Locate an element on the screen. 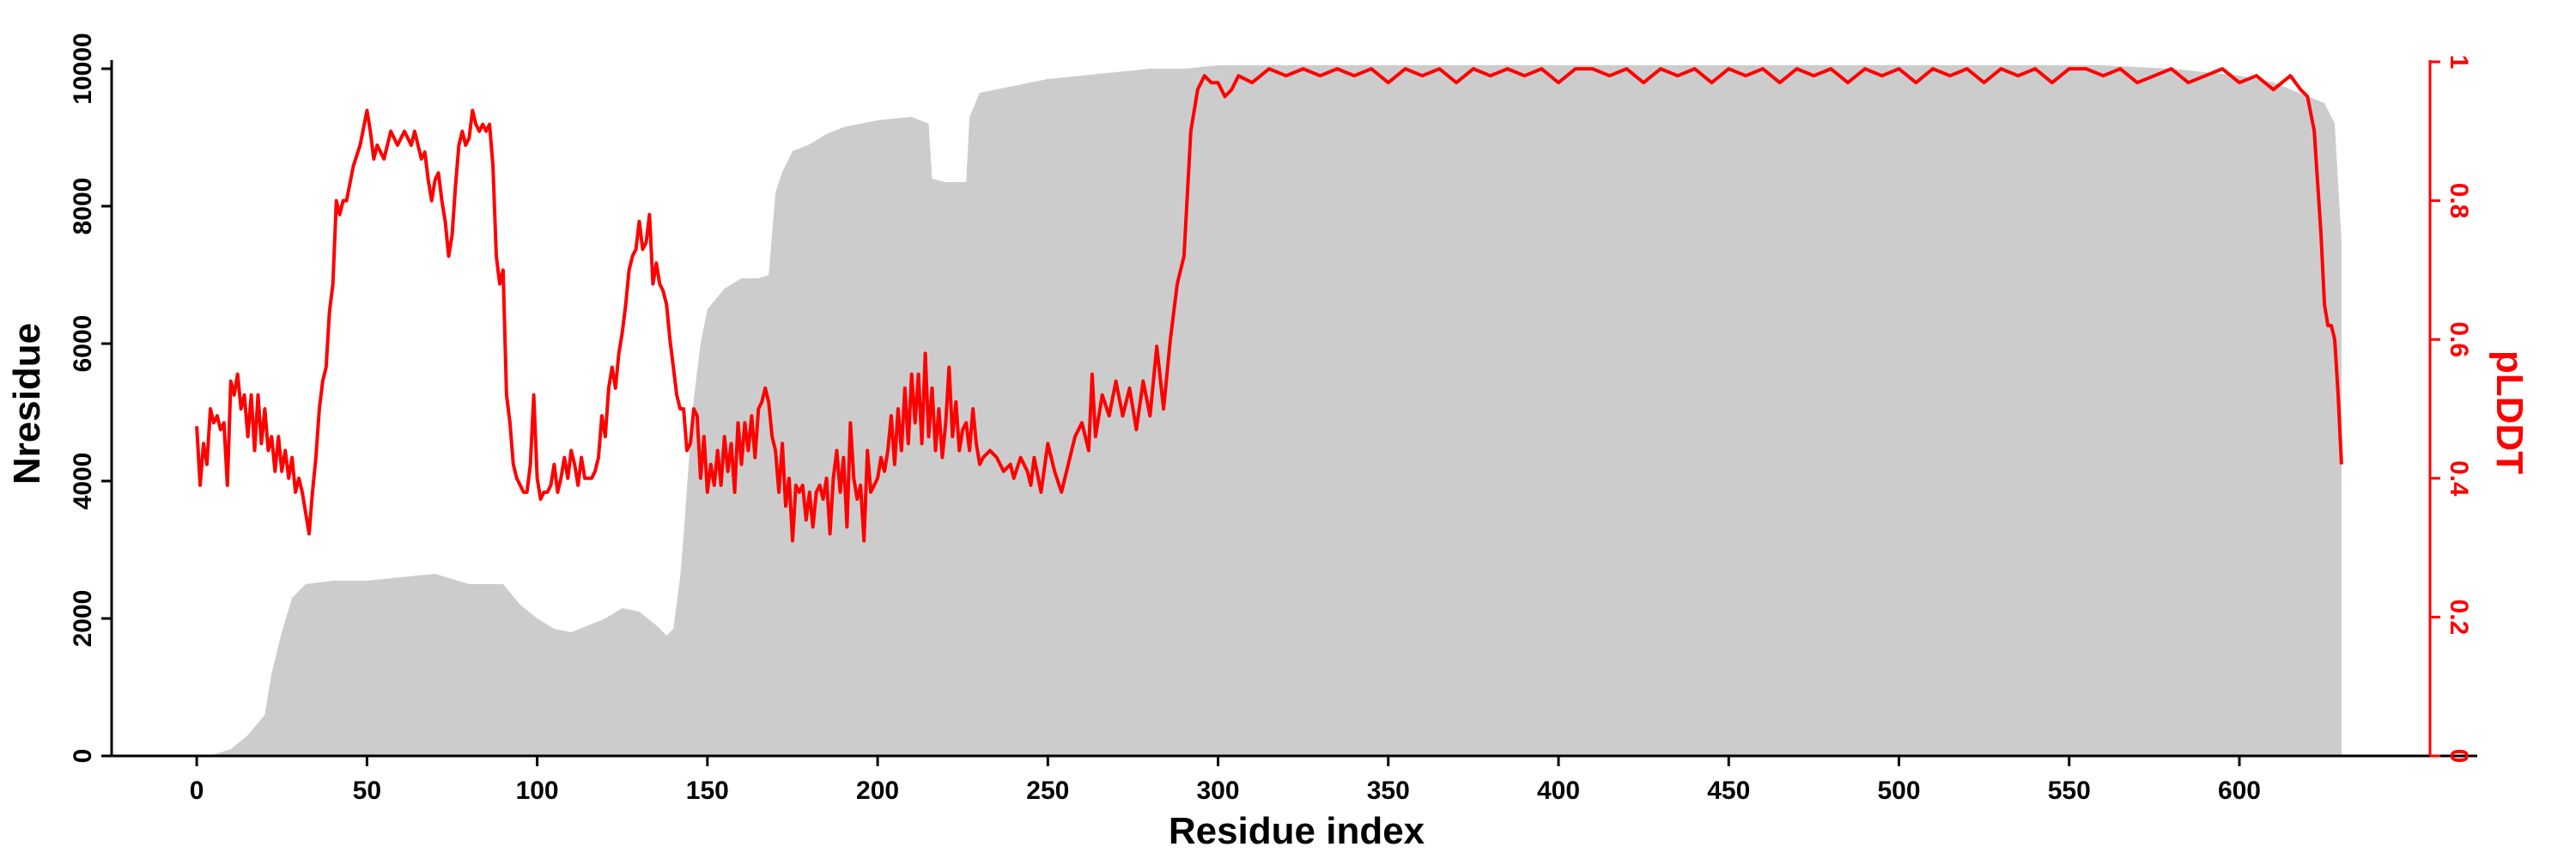 The width and height of the screenshot is (2576, 859). y-left-tick-label: 10000 is located at coordinates (83, 68).